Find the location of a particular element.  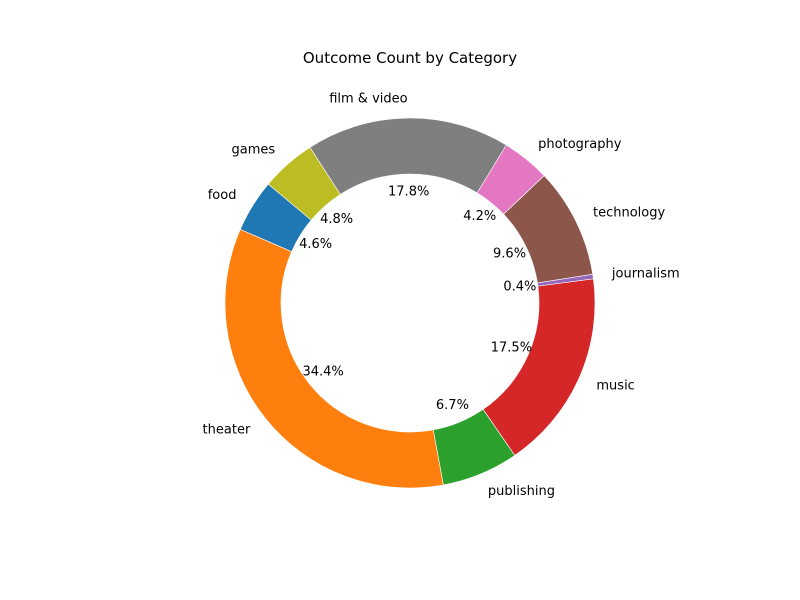

percent-theater: 34.4% is located at coordinates (322, 372).